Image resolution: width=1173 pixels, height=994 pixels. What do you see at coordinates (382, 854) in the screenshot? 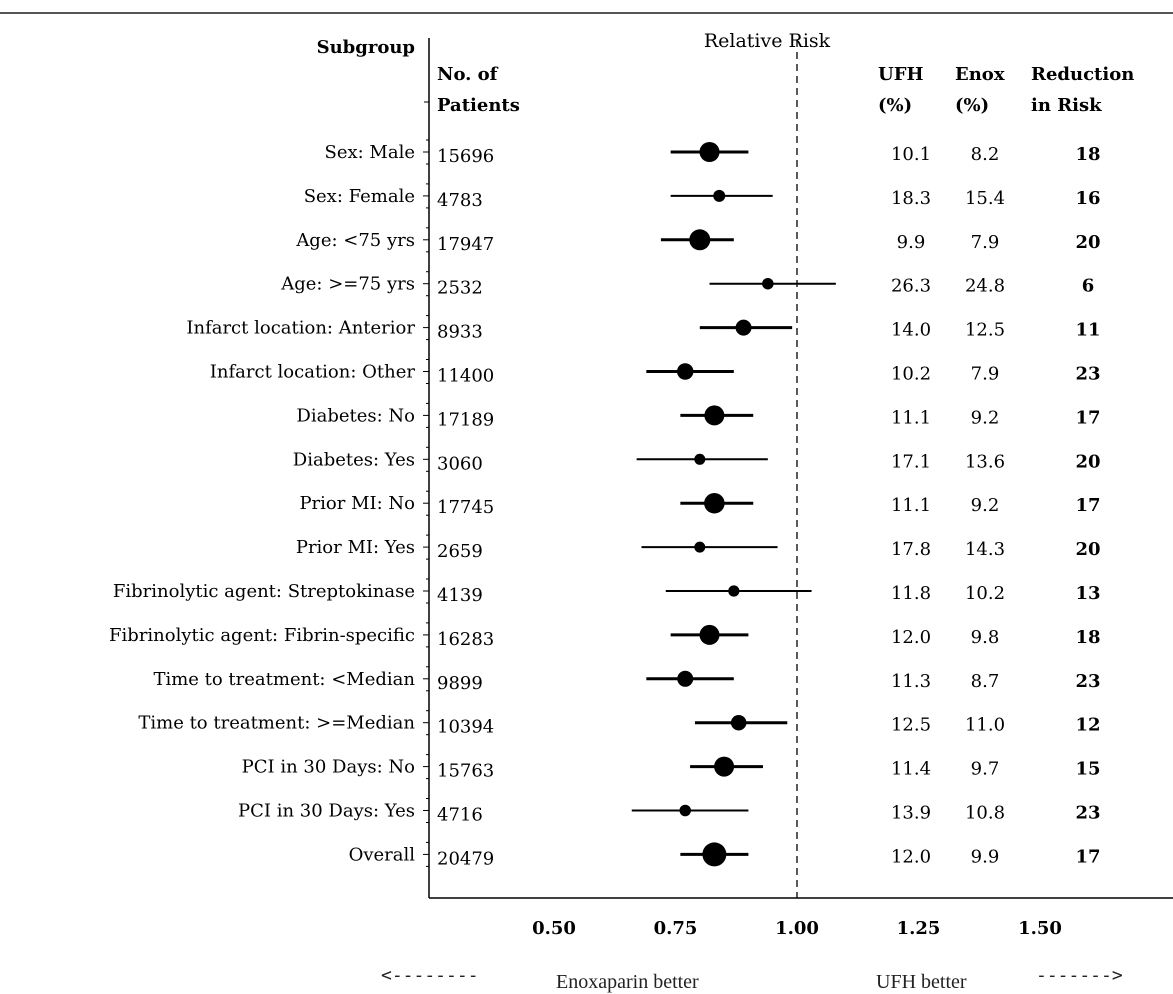
I see `subgroup-label: Overall` at bounding box center [382, 854].